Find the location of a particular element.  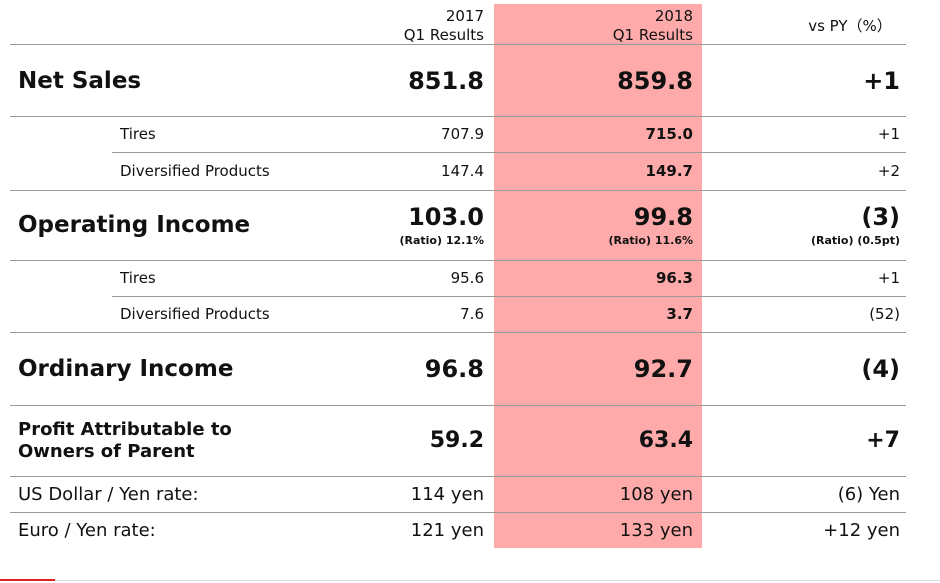

cell: 59.2 is located at coordinates (384, 440).